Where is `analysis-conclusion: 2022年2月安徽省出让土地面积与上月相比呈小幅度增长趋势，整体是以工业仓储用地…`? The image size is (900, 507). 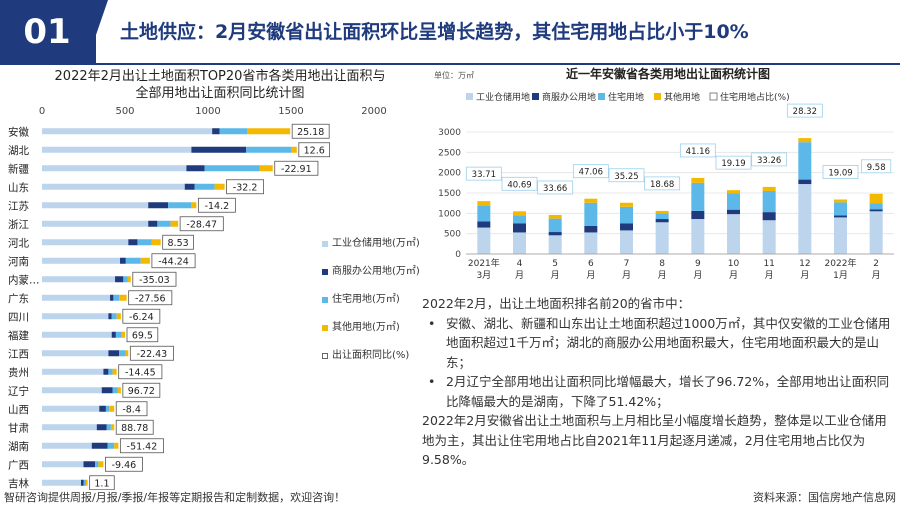 analysis-conclusion: 2022年2月安徽省出让土地面积与上月相比呈小幅度增长趋势，整体是以工业仓储用地… is located at coordinates (654, 440).